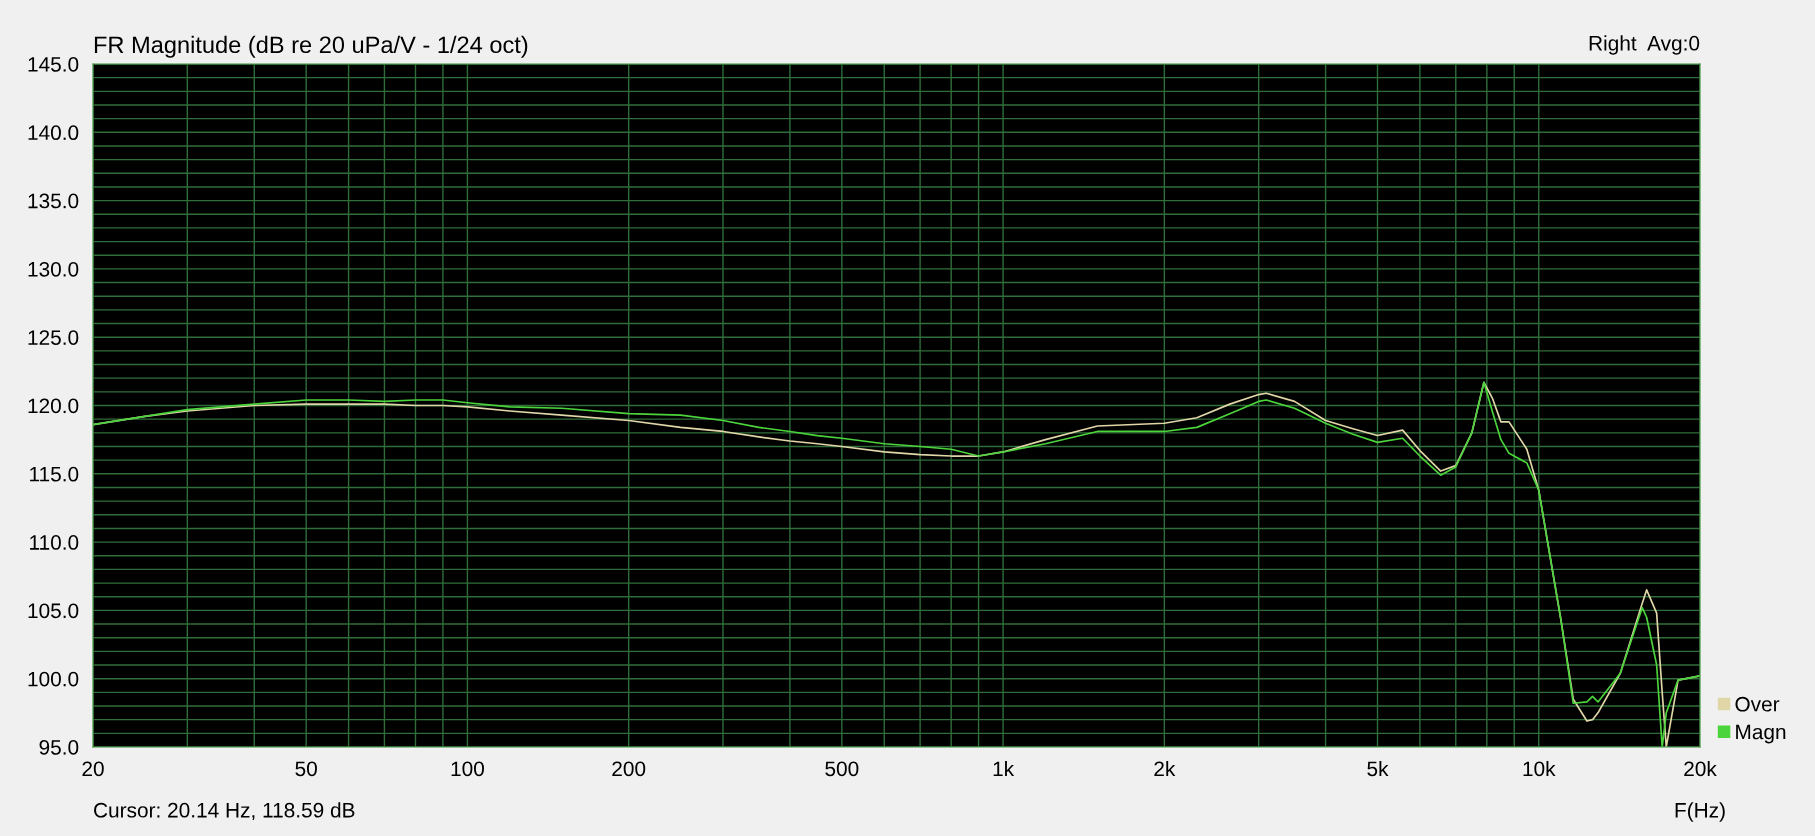 The height and width of the screenshot is (836, 1815). What do you see at coordinates (53, 611) in the screenshot?
I see `y-tick-label: 105.0` at bounding box center [53, 611].